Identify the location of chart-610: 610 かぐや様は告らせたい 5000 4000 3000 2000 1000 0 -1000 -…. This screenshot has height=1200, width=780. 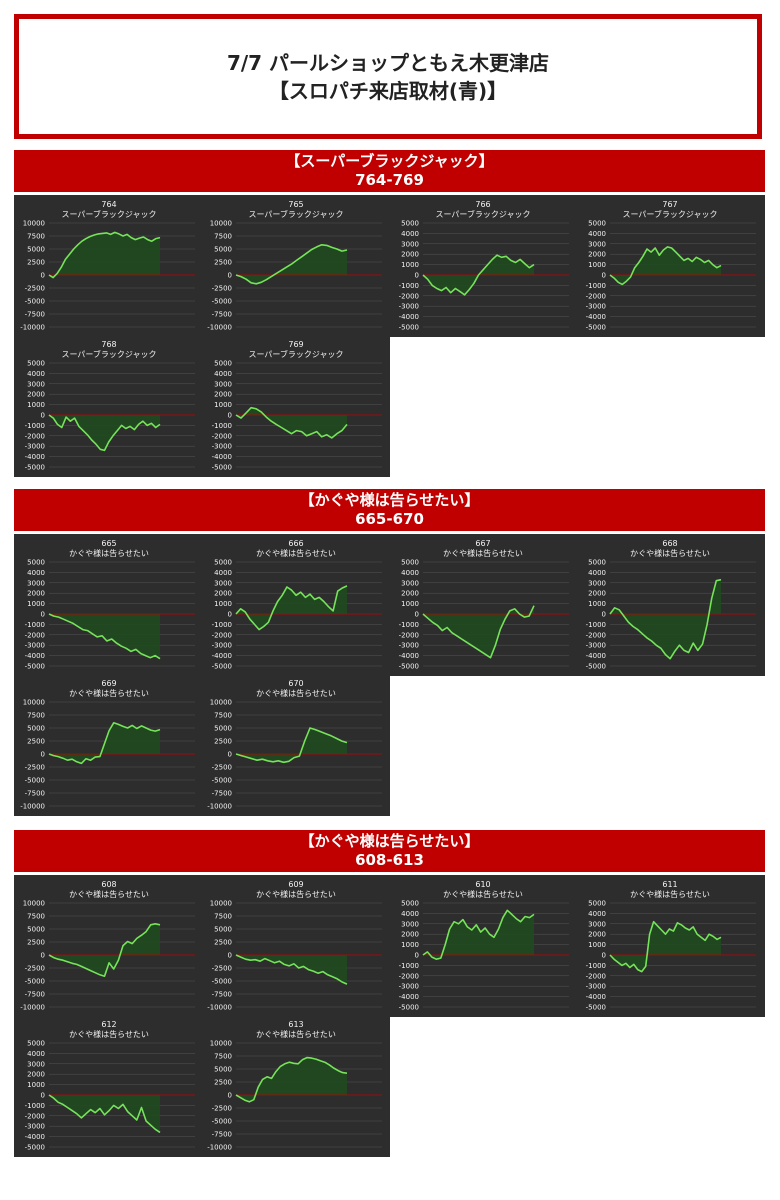
(483, 947).